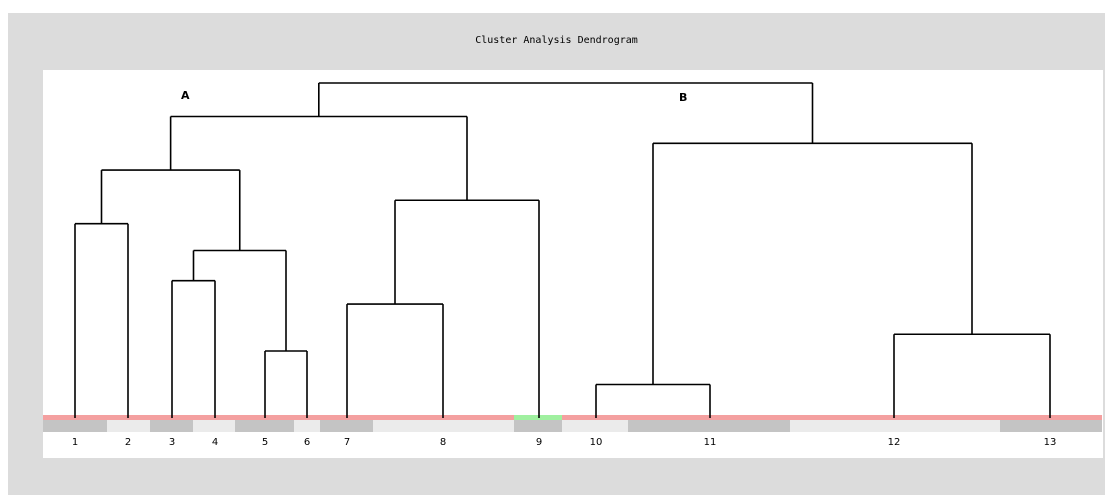 Image resolution: width=1108 pixels, height=495 pixels. What do you see at coordinates (172, 442) in the screenshot?
I see `leaf-label-3: 3` at bounding box center [172, 442].